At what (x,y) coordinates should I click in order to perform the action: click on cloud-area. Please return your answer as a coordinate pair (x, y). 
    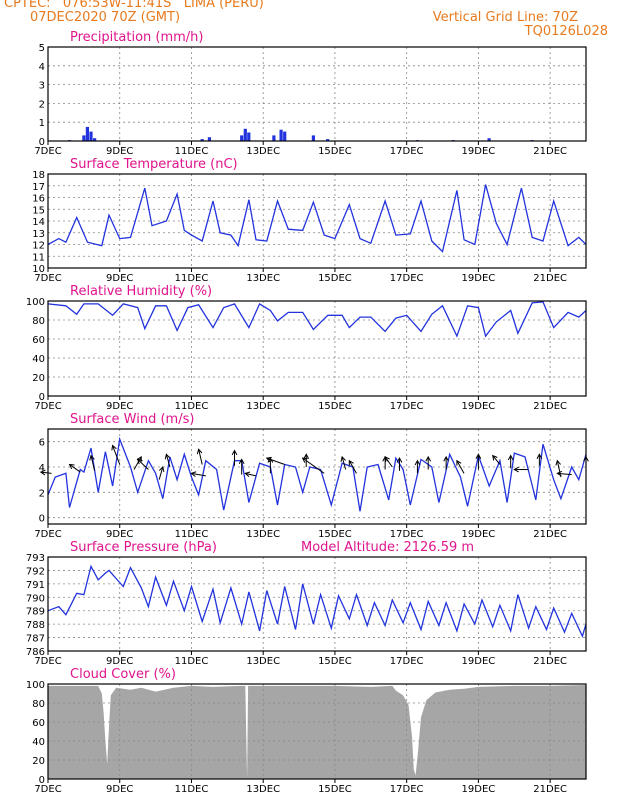
    Looking at the image, I should click on (317, 732).